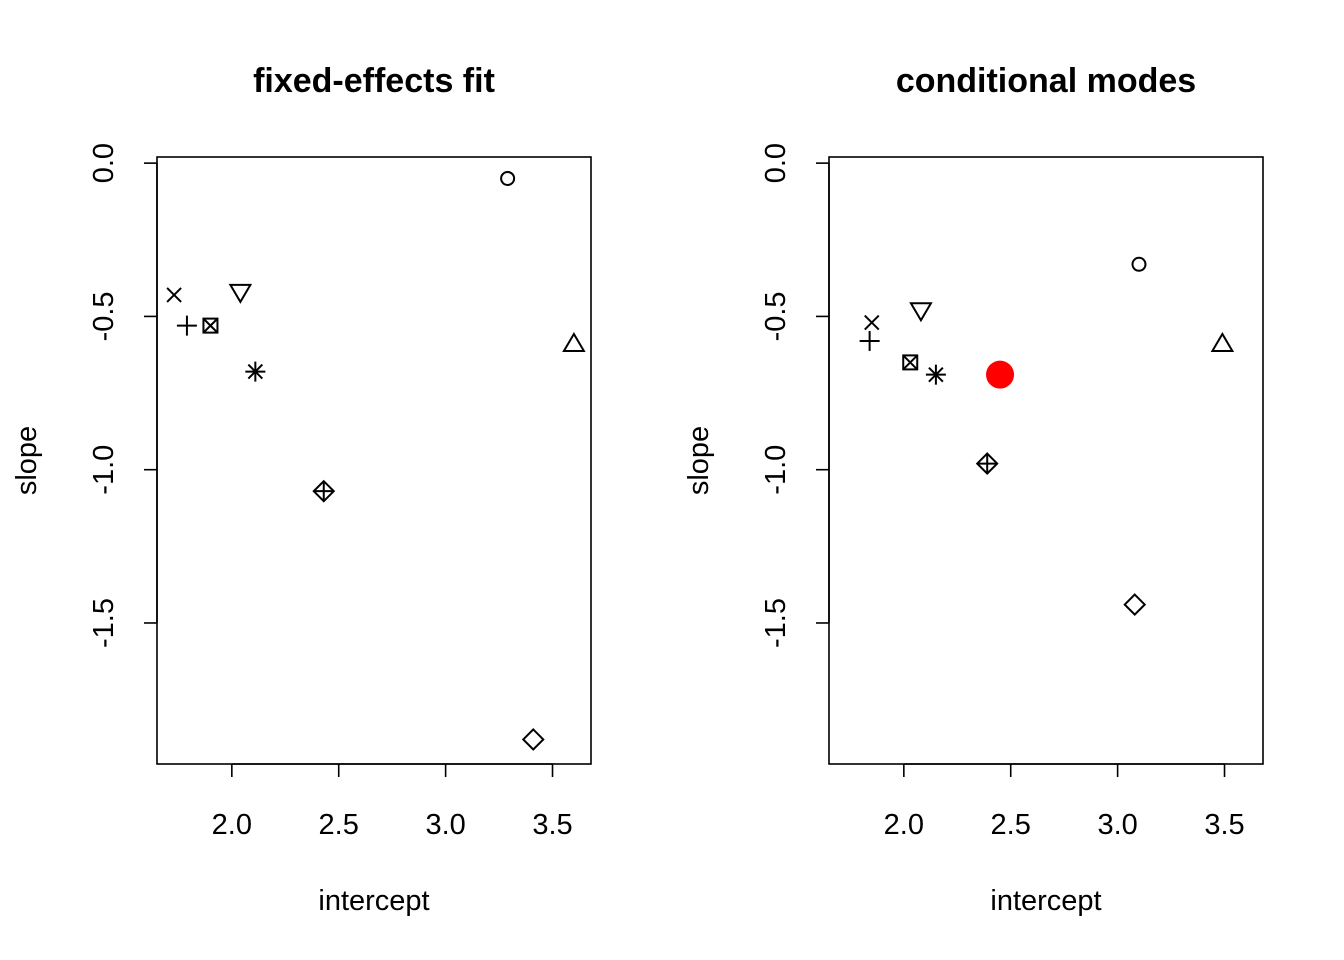 Image resolution: width=1344 pixels, height=960 pixels. What do you see at coordinates (1046, 81) in the screenshot?
I see `chart-title: conditional modes` at bounding box center [1046, 81].